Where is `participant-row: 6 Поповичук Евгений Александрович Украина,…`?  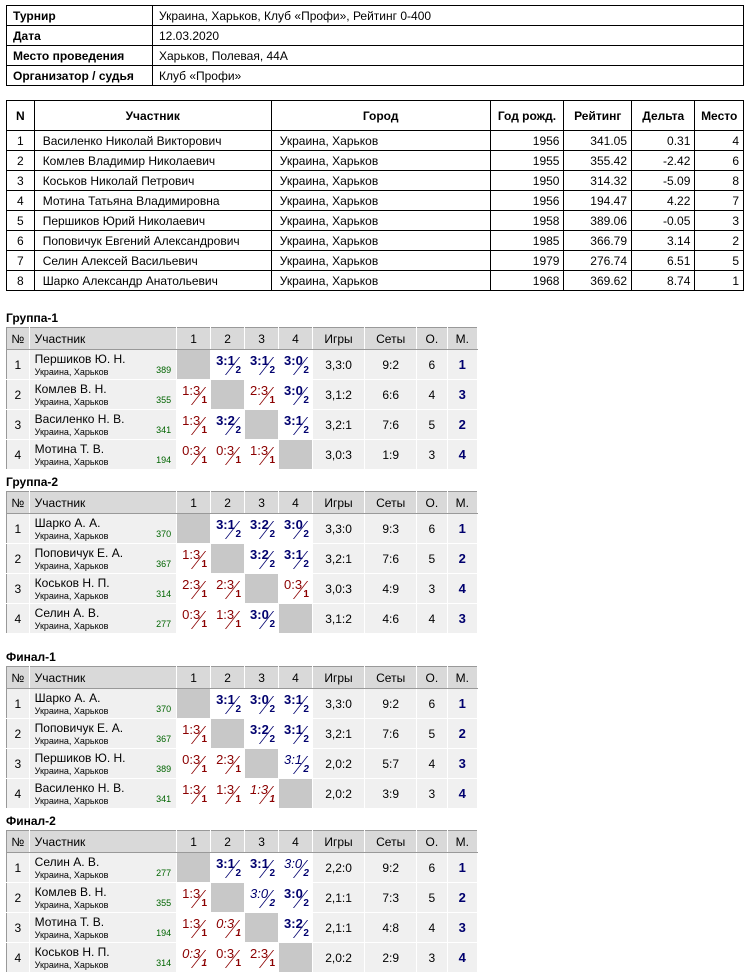
participant-row: 6 Поповичук Евгений Александрович Украина,… is located at coordinates (375, 240).